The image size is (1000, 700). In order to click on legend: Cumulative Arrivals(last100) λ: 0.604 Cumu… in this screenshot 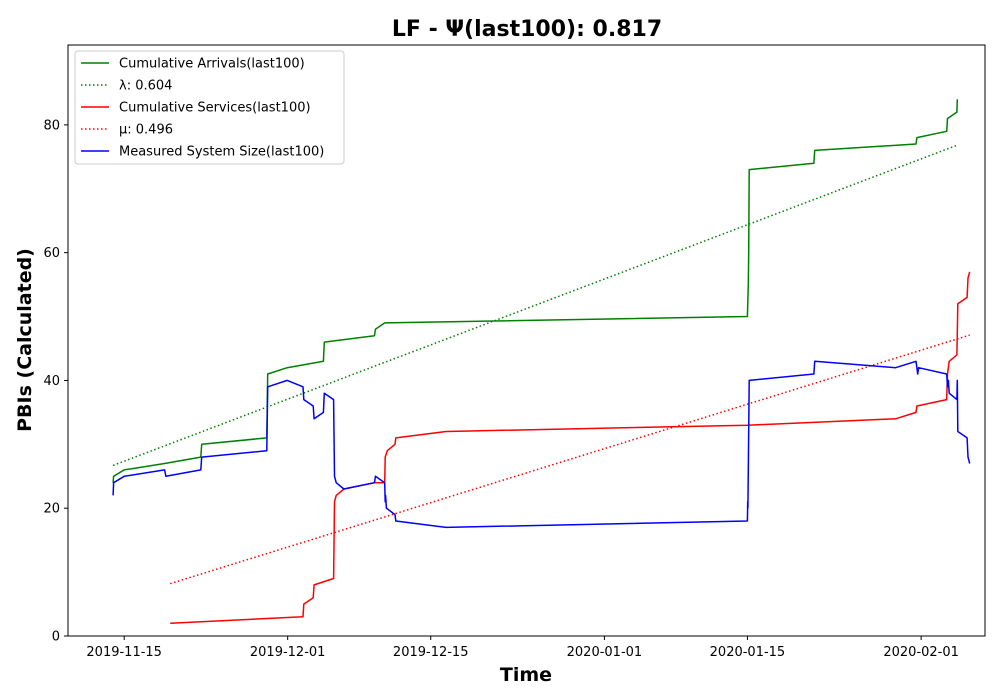, I will do `click(209, 107)`.